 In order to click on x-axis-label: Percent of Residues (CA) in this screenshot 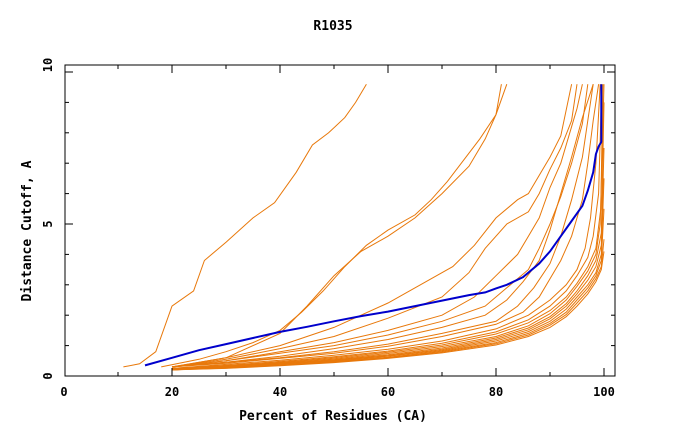, I will do `click(333, 416)`.